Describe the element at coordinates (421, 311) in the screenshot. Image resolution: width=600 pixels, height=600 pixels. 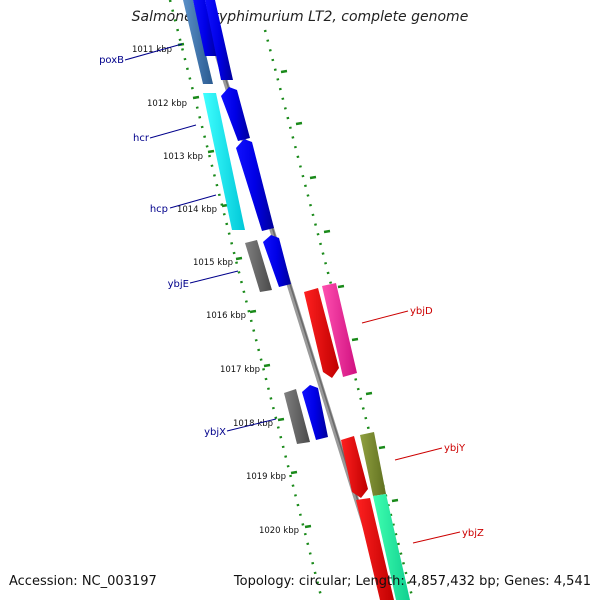
I see `gene-label-ybjD: ybjD` at that location.